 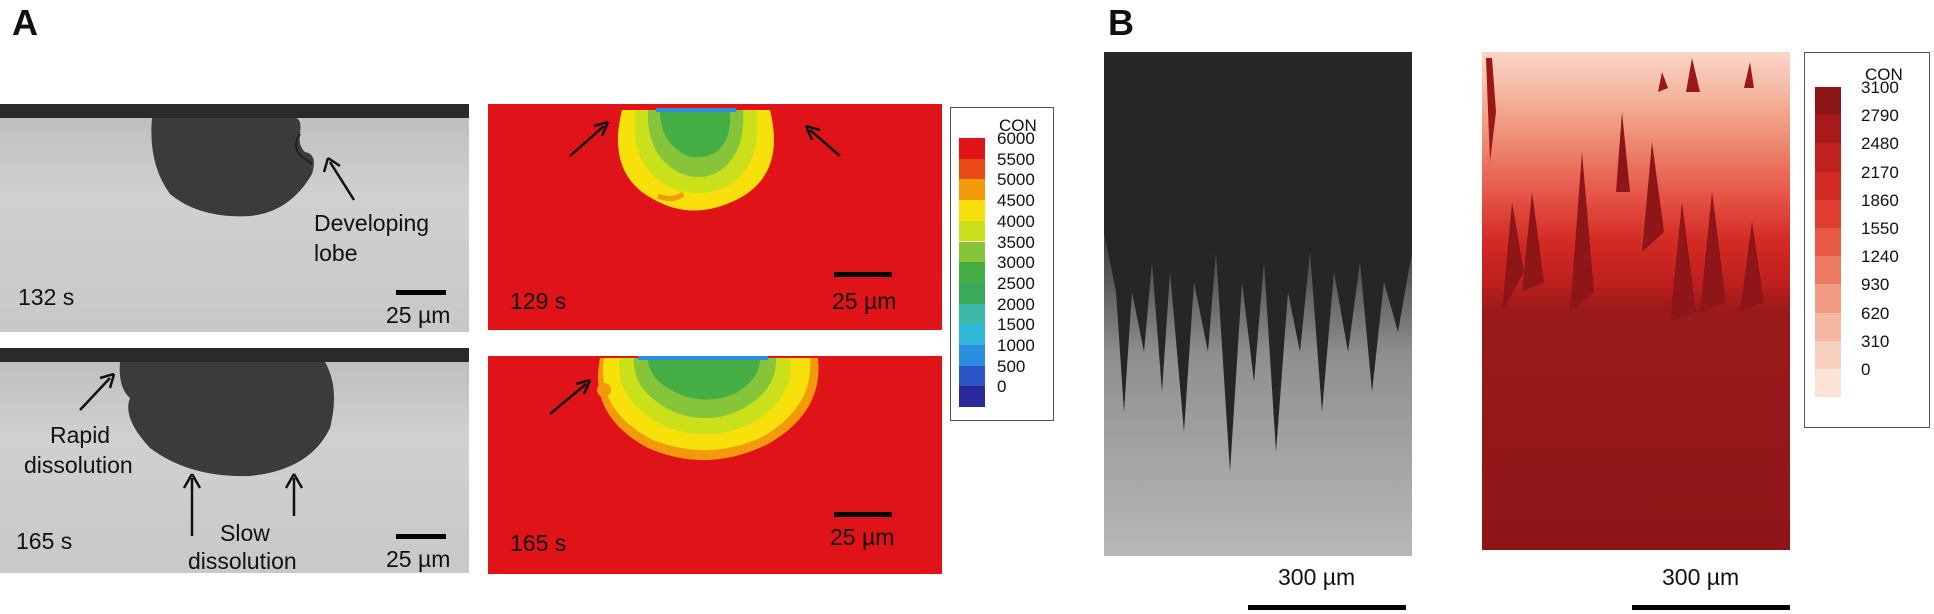 I want to click on legend-tick-label: 620, so click(x=1875, y=313).